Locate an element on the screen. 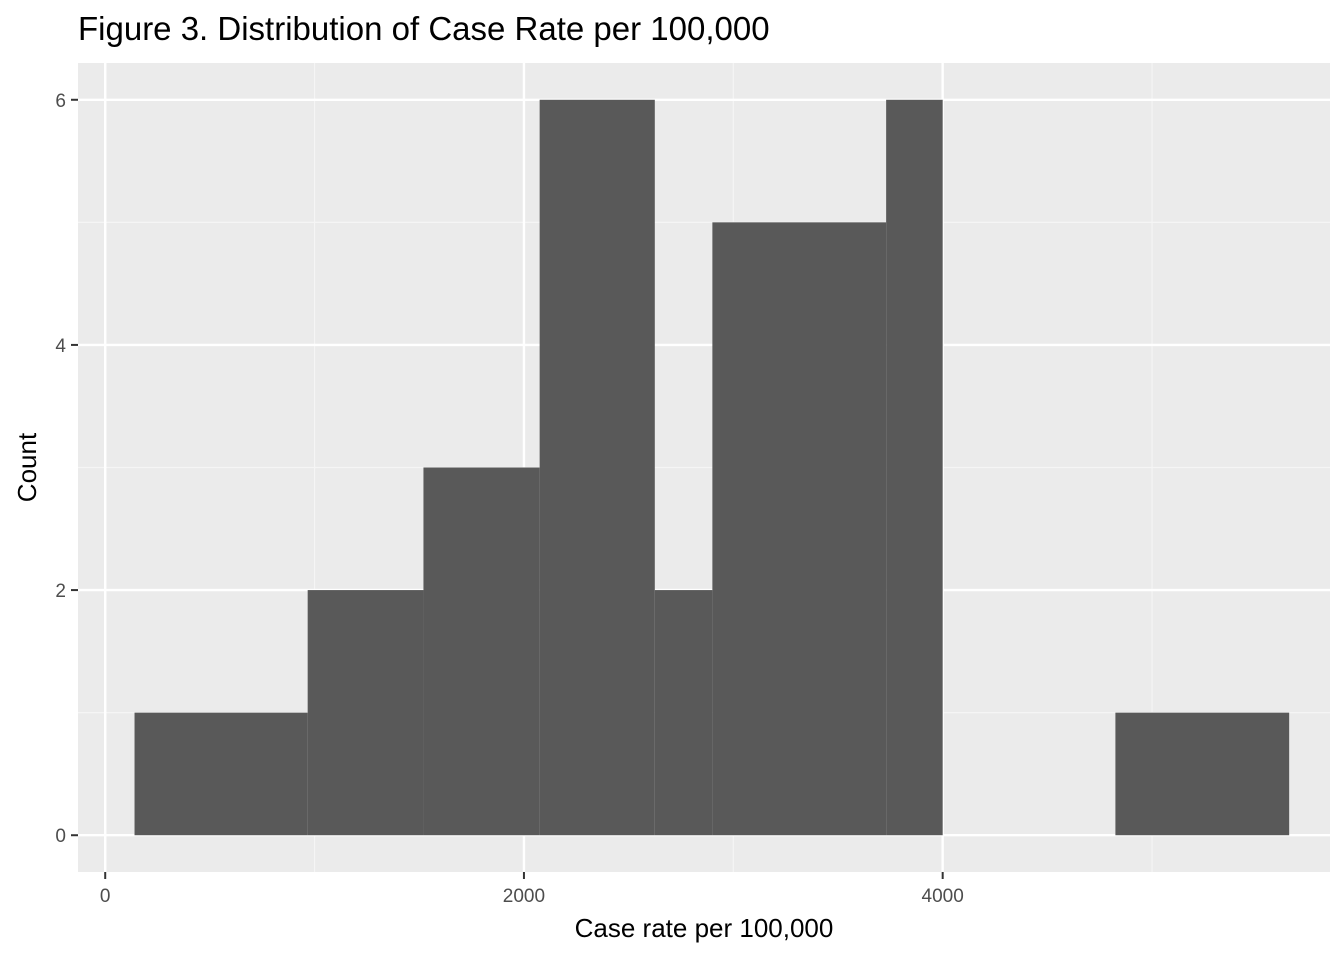 The image size is (1344, 960). x-axis: 0 2000 4000 is located at coordinates (532, 889).